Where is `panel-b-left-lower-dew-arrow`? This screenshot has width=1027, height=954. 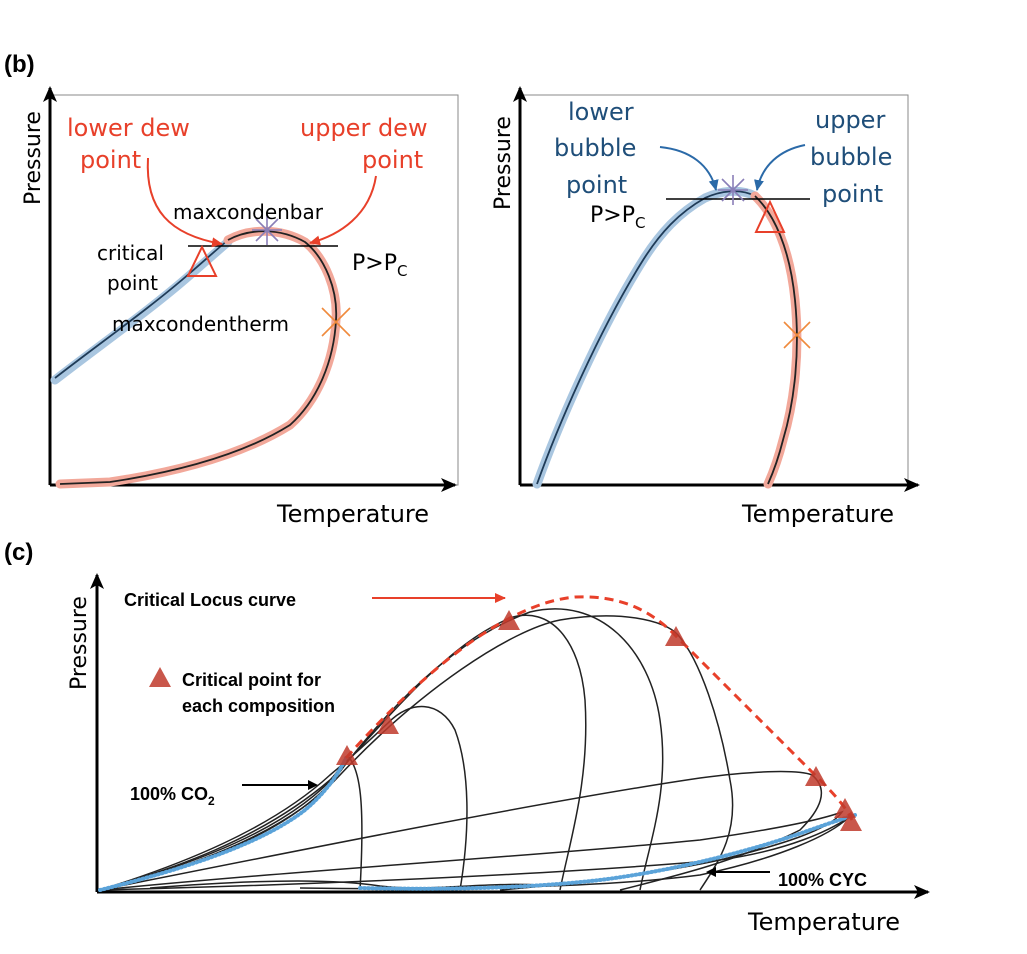 panel-b-left-lower-dew-arrow is located at coordinates (184, 202).